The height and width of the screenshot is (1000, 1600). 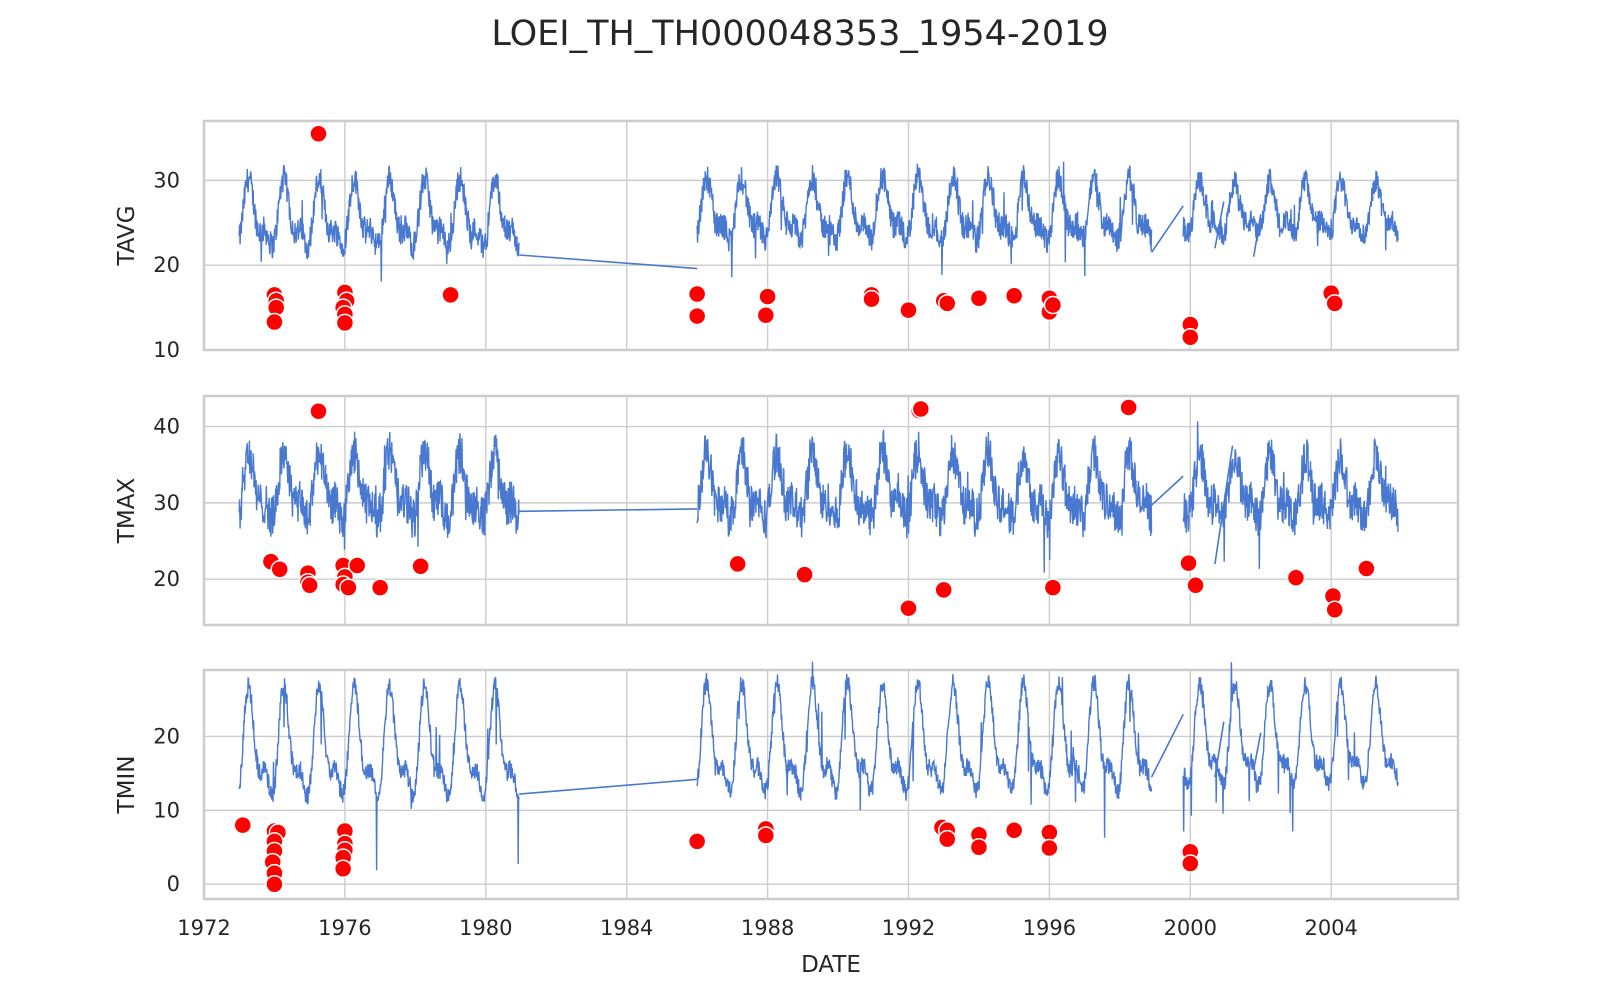 What do you see at coordinates (831, 965) in the screenshot?
I see `x-axis-label: DATE` at bounding box center [831, 965].